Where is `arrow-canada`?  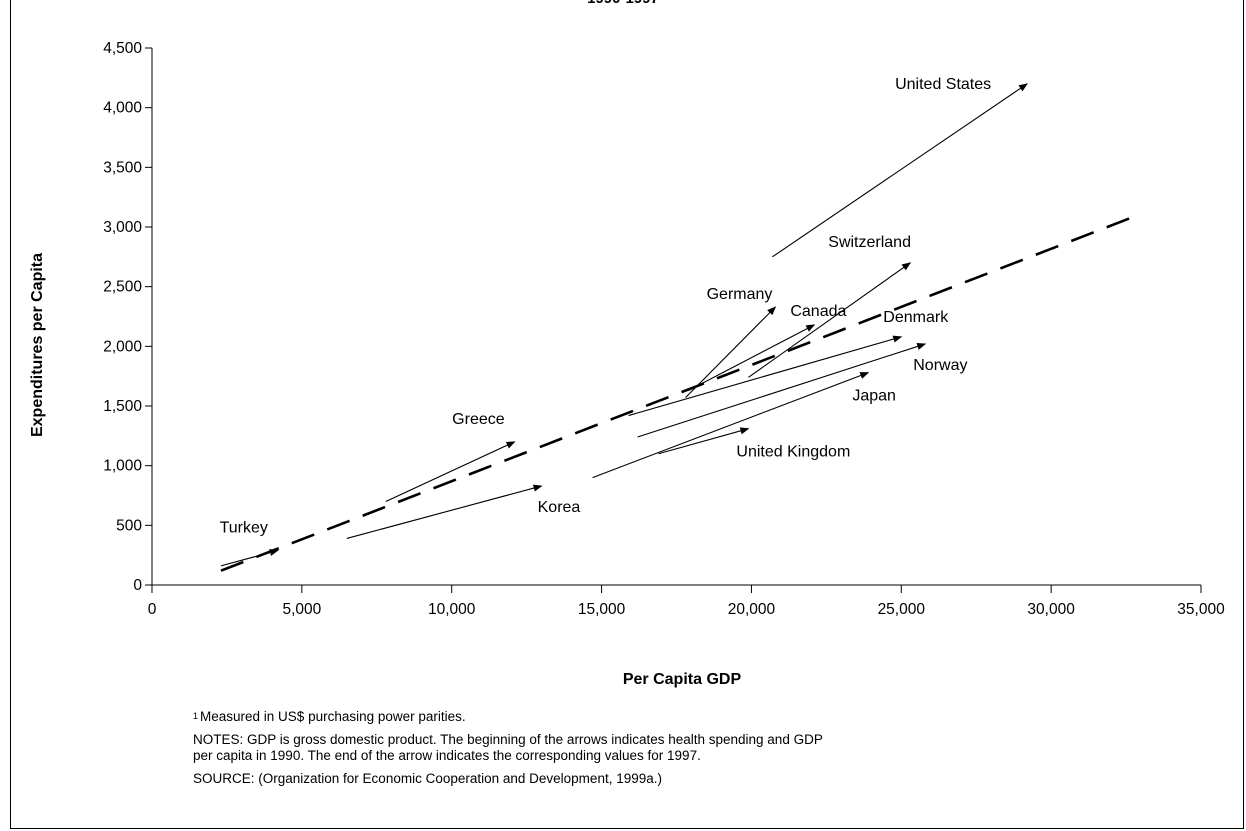
arrow-canada is located at coordinates (752, 357).